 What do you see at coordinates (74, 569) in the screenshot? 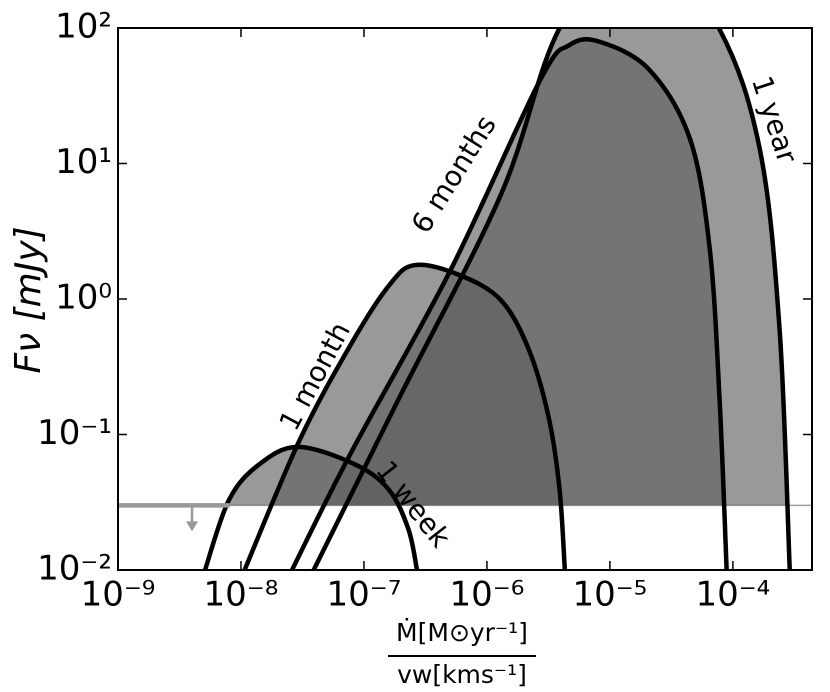
I see `y-tick-label: 10⁻²` at bounding box center [74, 569].